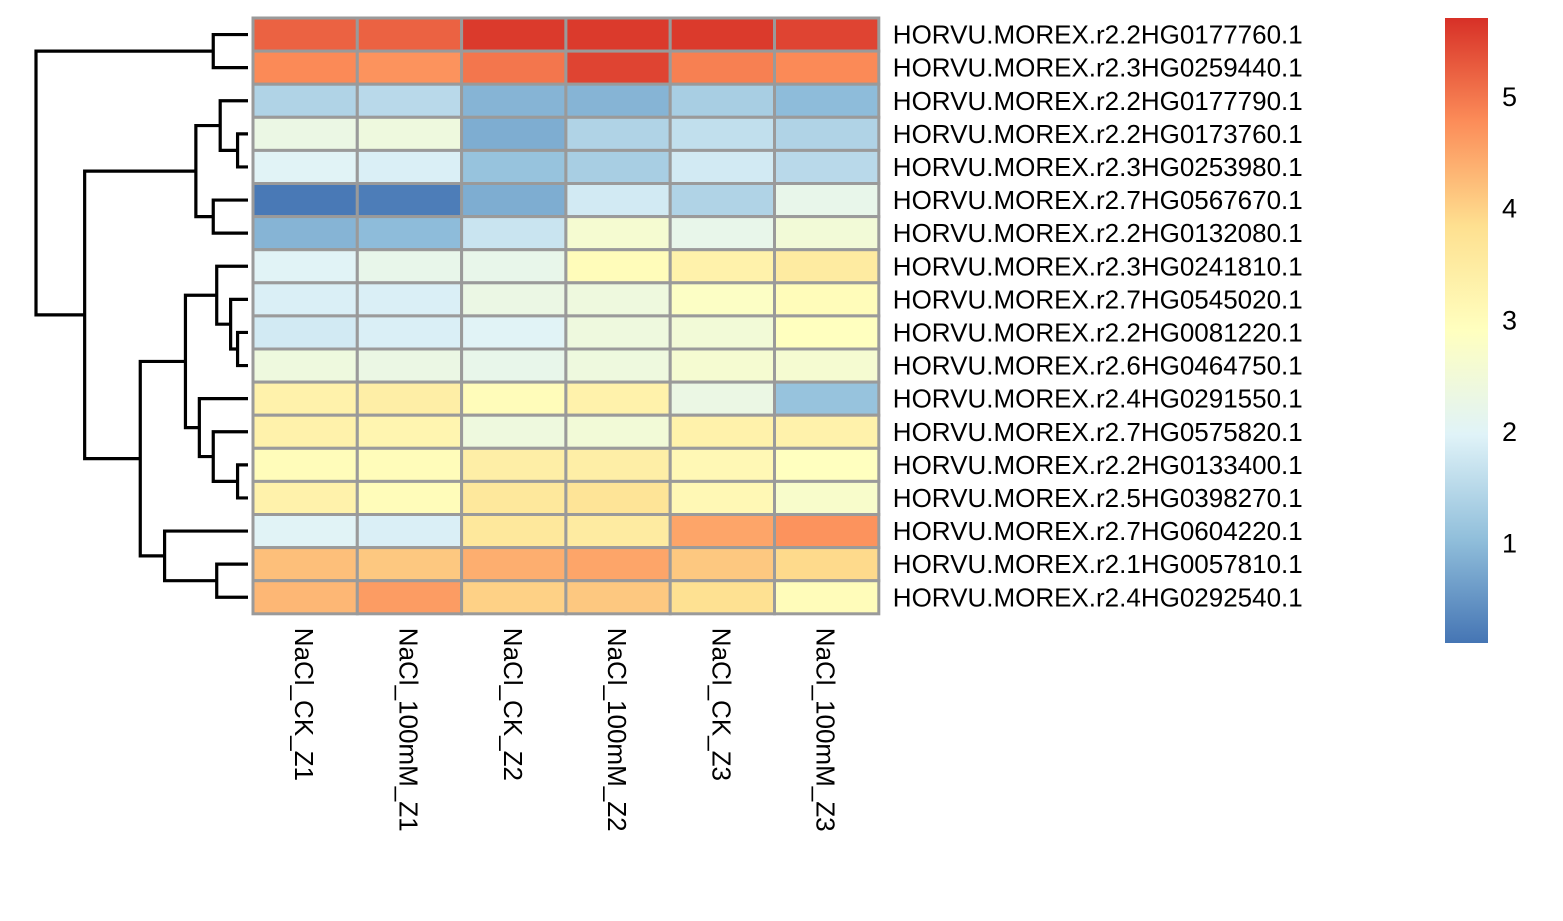  What do you see at coordinates (1509, 544) in the screenshot?
I see `colorbar-tick-label: 1` at bounding box center [1509, 544].